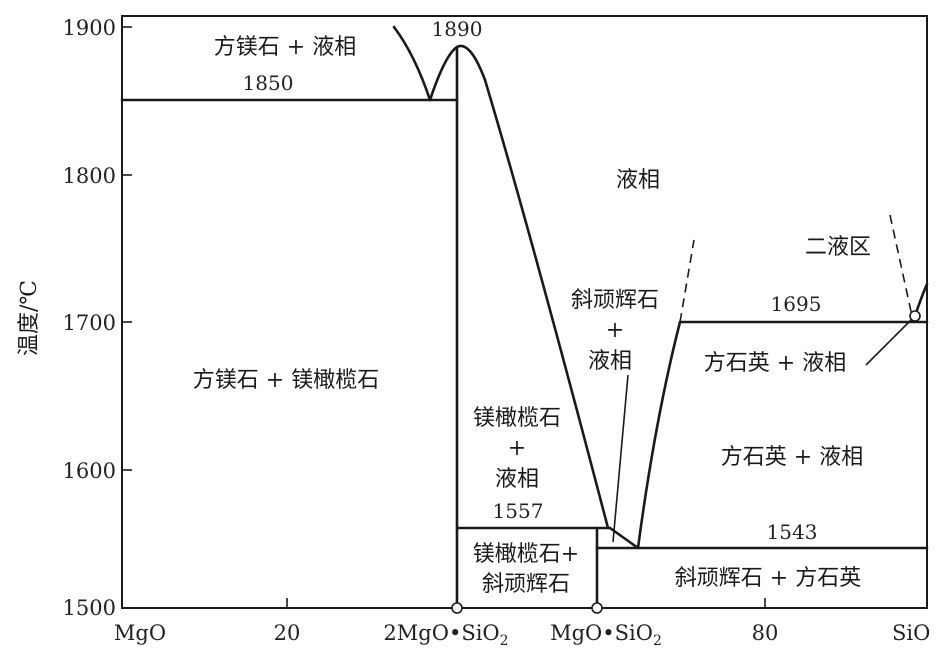  What do you see at coordinates (441, 633) in the screenshot?
I see `x-tick-label-forsterite-main: 2MgO•SiO` at bounding box center [441, 633].